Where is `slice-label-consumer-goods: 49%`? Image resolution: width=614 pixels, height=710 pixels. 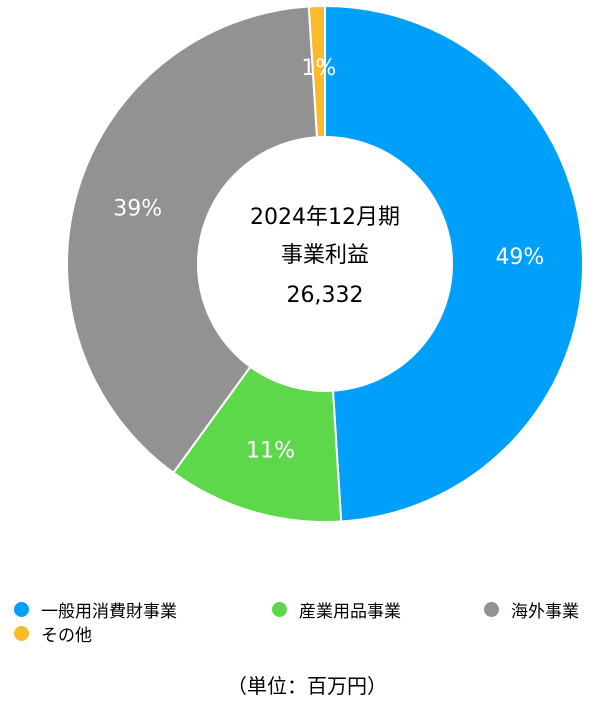 slice-label-consumer-goods: 49% is located at coordinates (519, 257).